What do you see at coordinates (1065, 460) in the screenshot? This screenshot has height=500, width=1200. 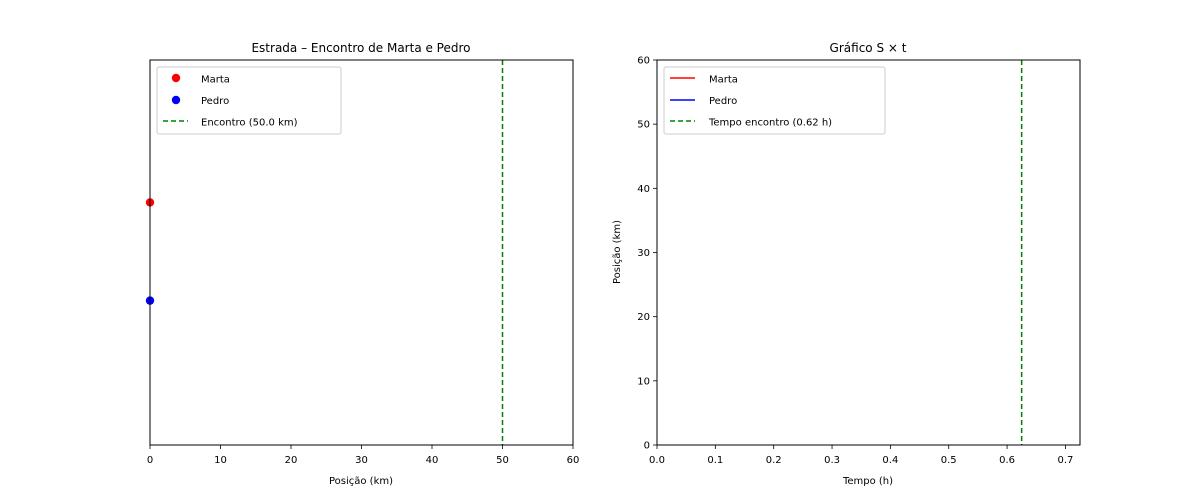 I see `x-tick-label: 0.7` at bounding box center [1065, 460].